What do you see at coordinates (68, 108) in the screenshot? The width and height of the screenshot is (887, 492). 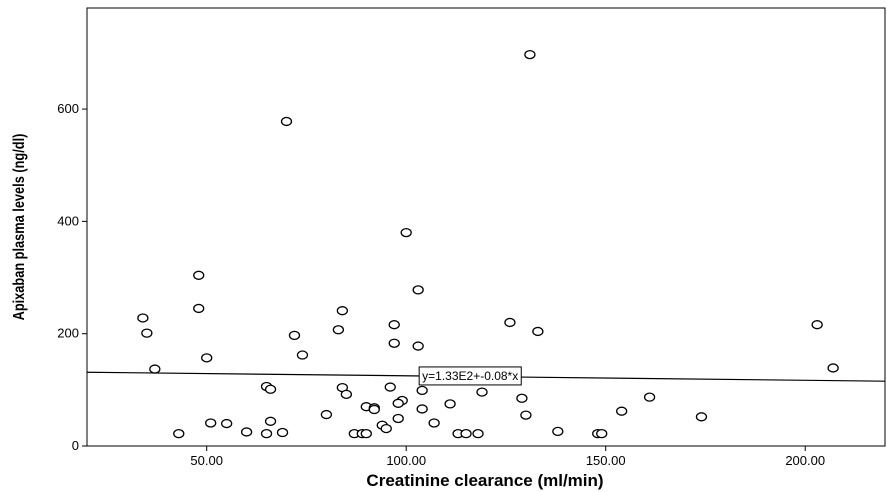 I see `y-tick-label: 600` at bounding box center [68, 108].